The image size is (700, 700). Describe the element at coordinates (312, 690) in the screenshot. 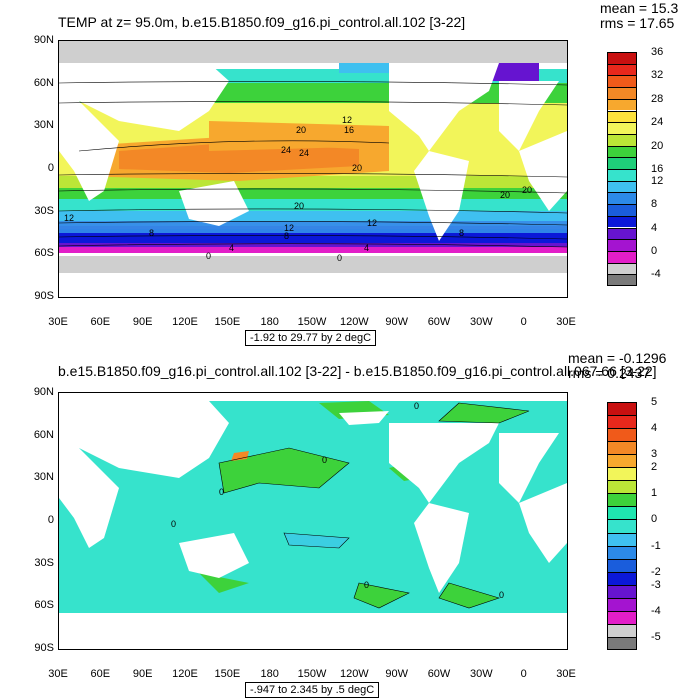

I see `bottom-range-note: -.947 to 2.345 by .5 degC` at that location.